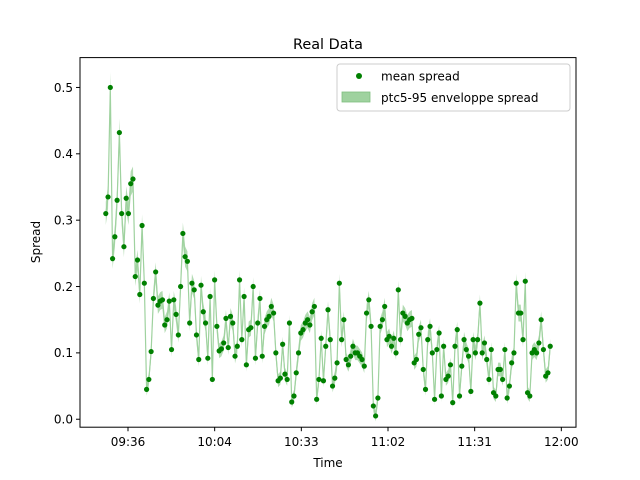 The height and width of the screenshot is (480, 640). Describe the element at coordinates (474, 442) in the screenshot. I see `x-tick-label: 11:31` at that location.